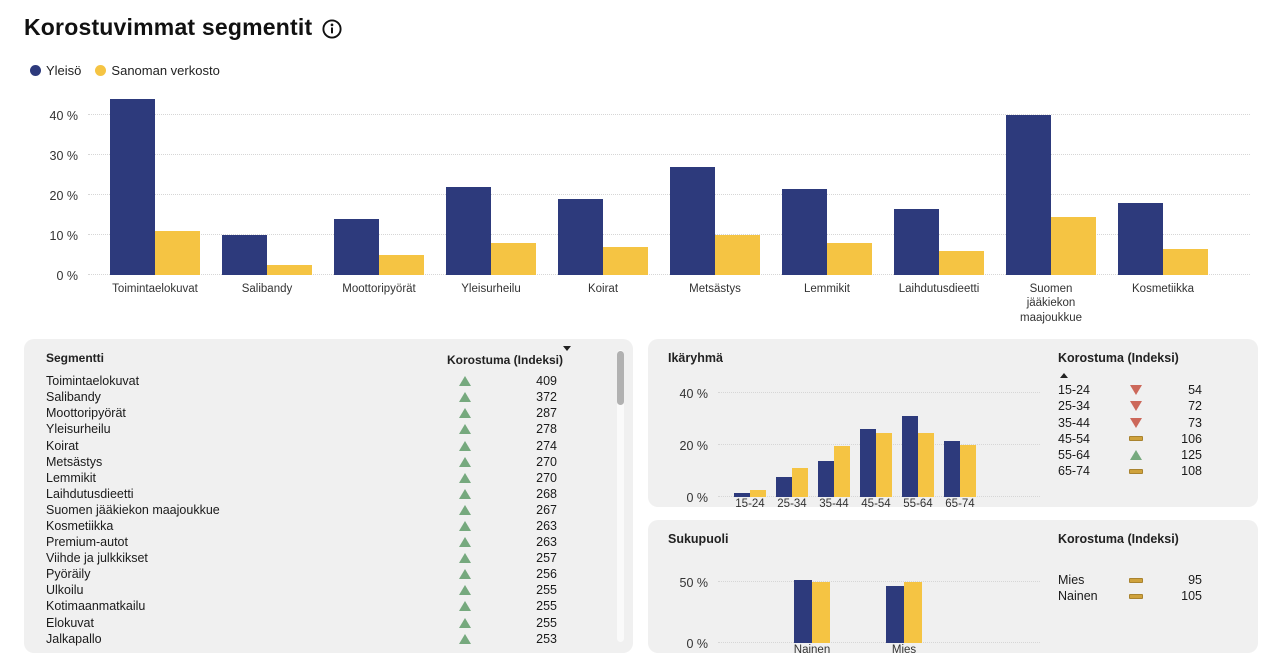 This screenshot has width=1280, height=654. I want to click on table-row: Kotimaanmatkailu 255, so click(301, 606).